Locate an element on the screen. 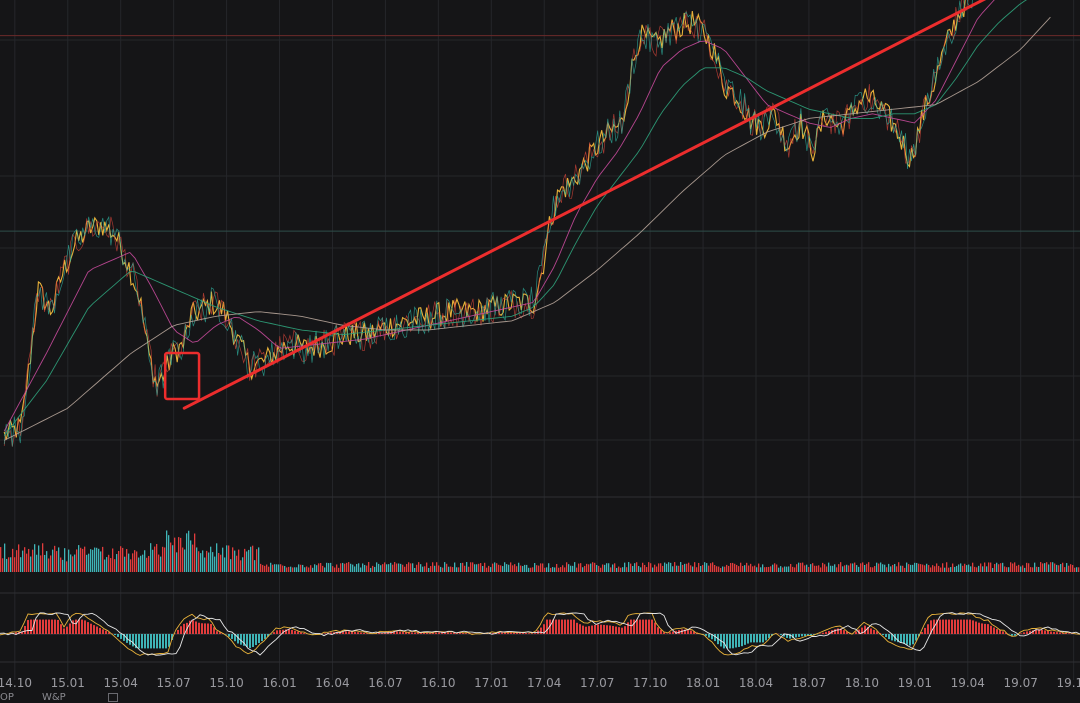 The height and width of the screenshot is (703, 1080). square-icon is located at coordinates (113, 697).